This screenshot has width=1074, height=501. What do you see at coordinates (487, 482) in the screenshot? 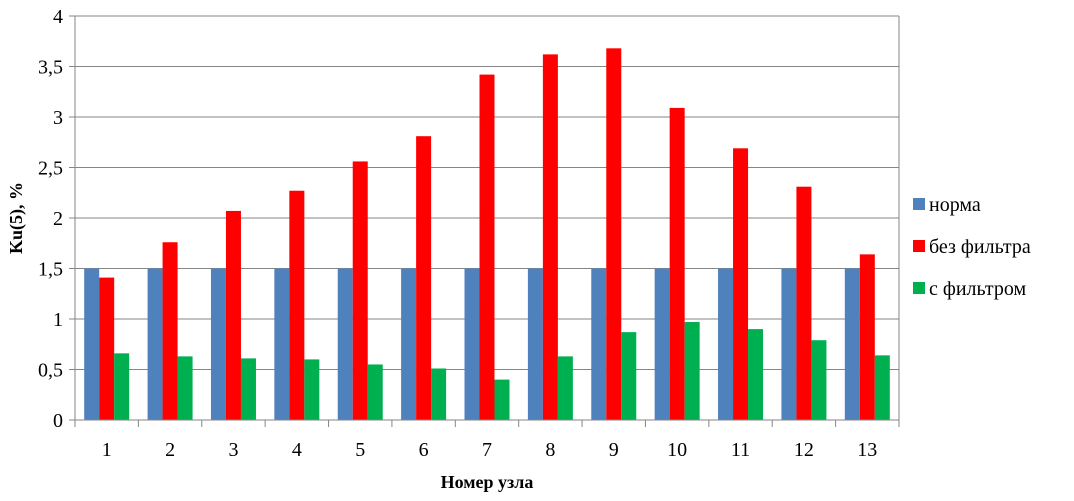
I see `x-axis-title: Номер узла` at bounding box center [487, 482].